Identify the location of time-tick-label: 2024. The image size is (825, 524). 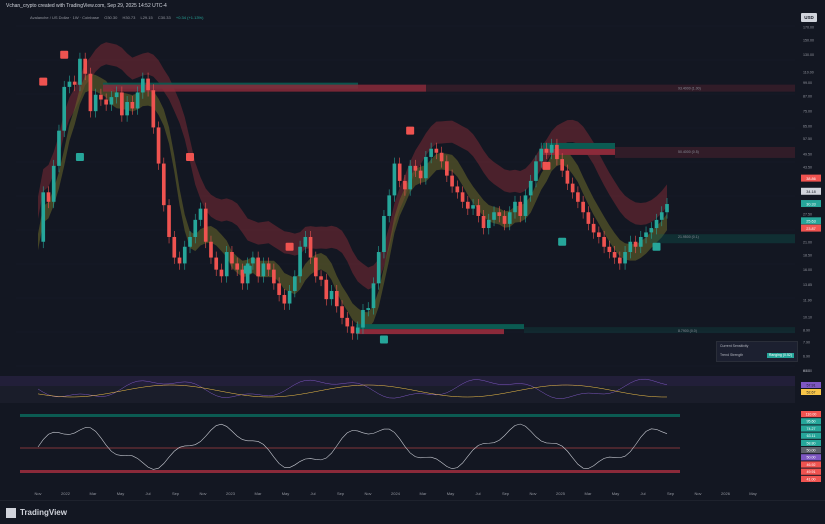
(396, 493).